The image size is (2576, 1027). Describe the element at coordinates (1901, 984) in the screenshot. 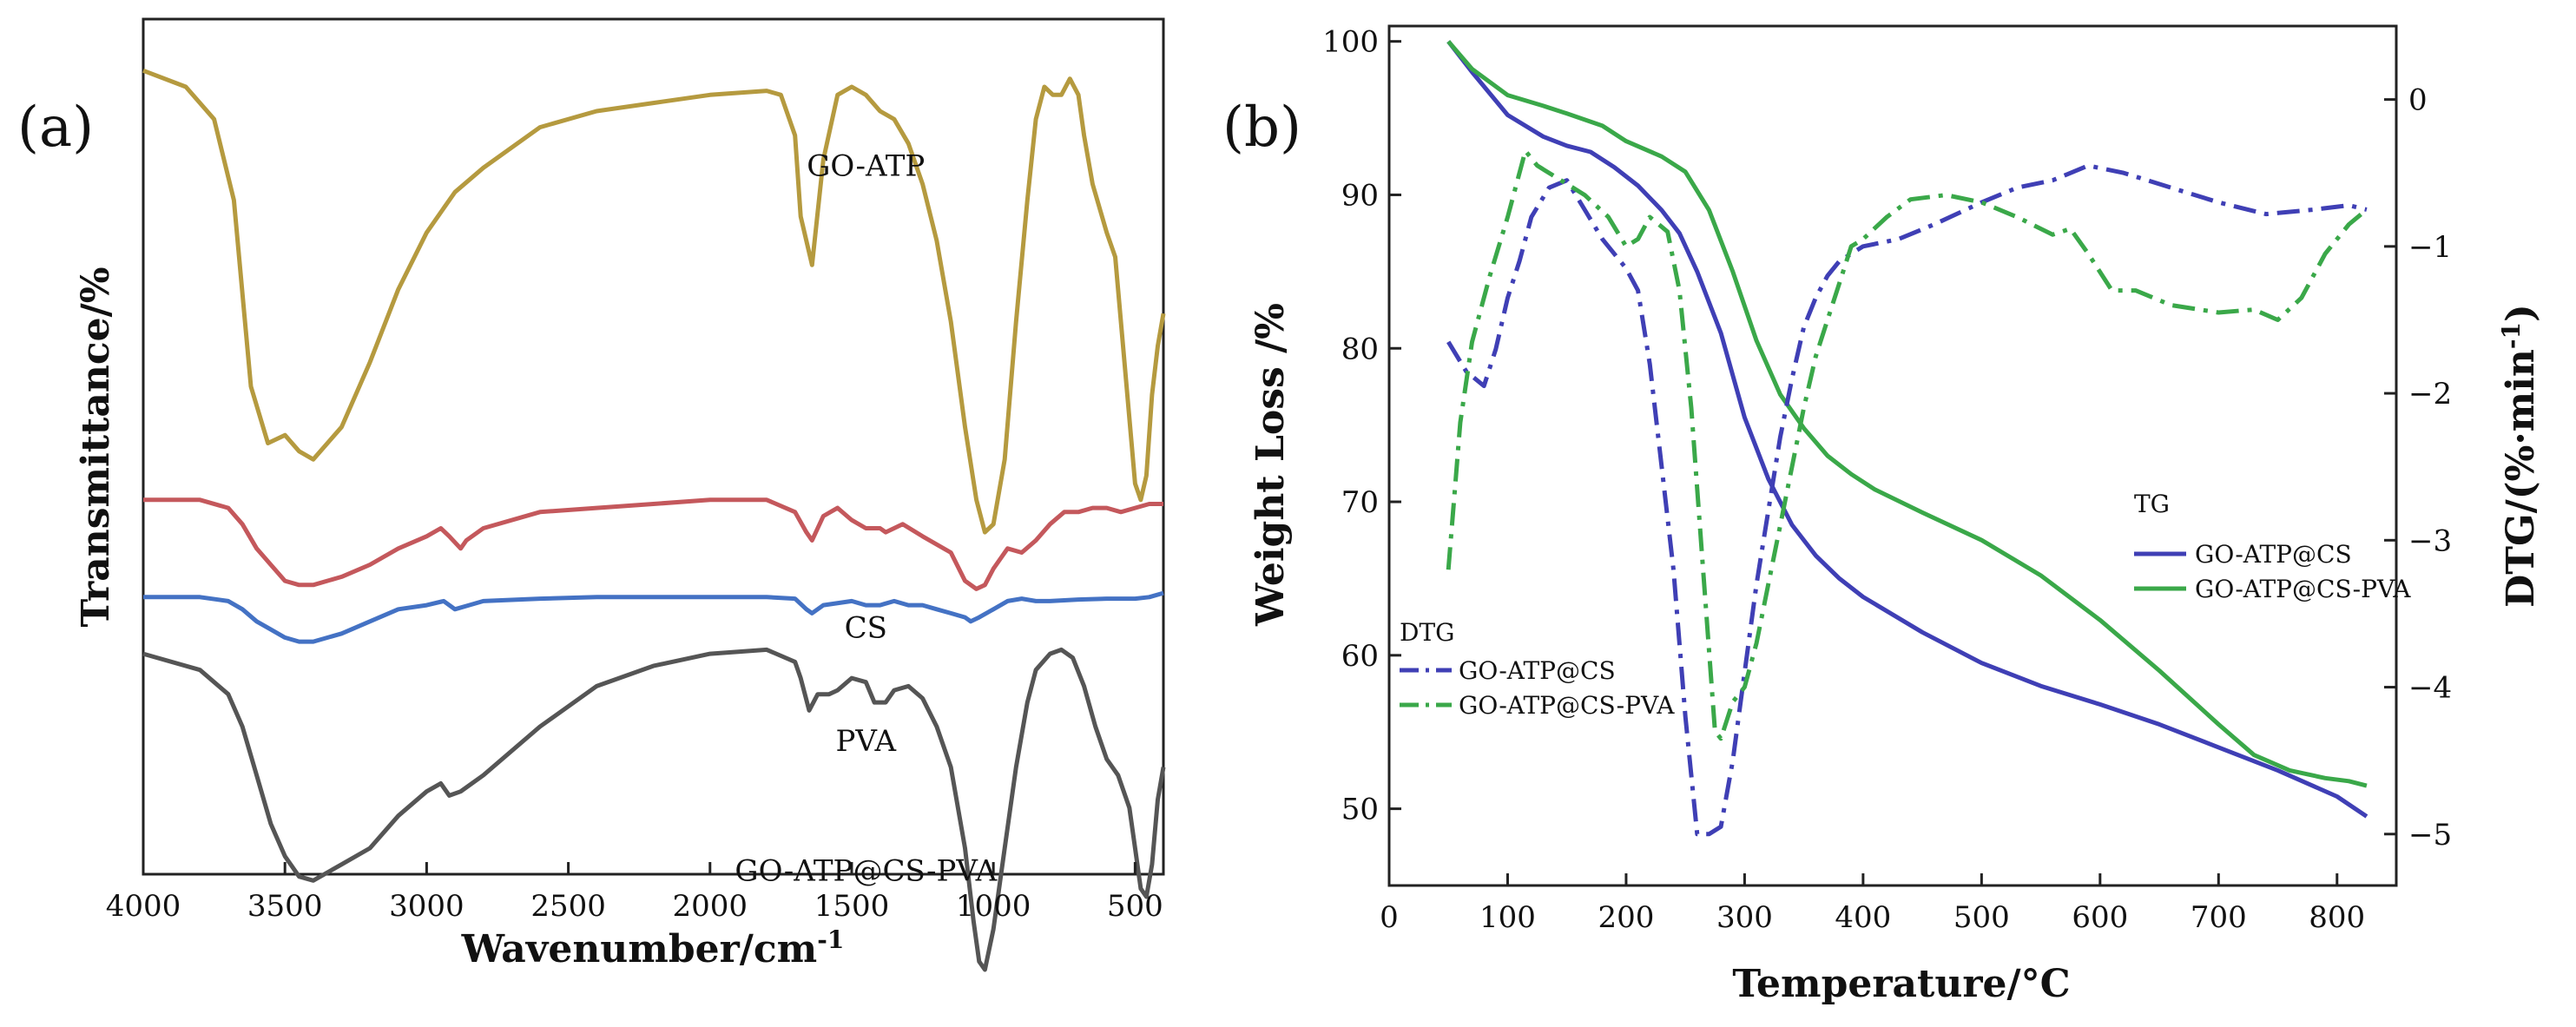

I see `panel-b-x-axis-title: Temperature/°C` at that location.